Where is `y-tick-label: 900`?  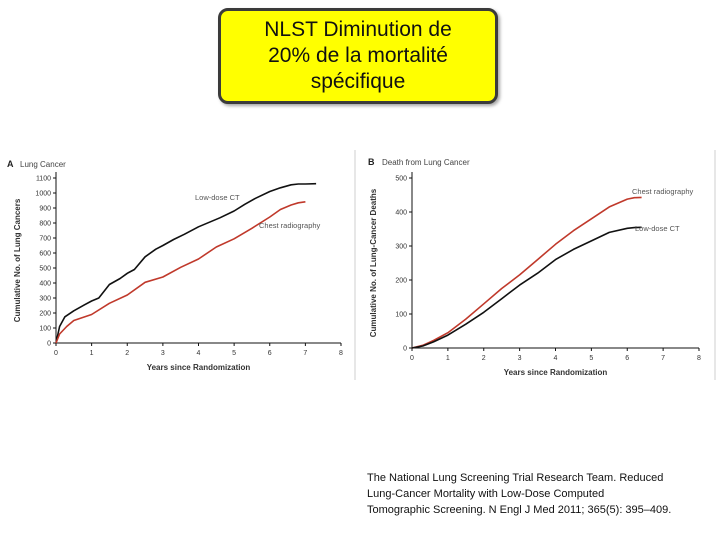 y-tick-label: 900 is located at coordinates (45, 209).